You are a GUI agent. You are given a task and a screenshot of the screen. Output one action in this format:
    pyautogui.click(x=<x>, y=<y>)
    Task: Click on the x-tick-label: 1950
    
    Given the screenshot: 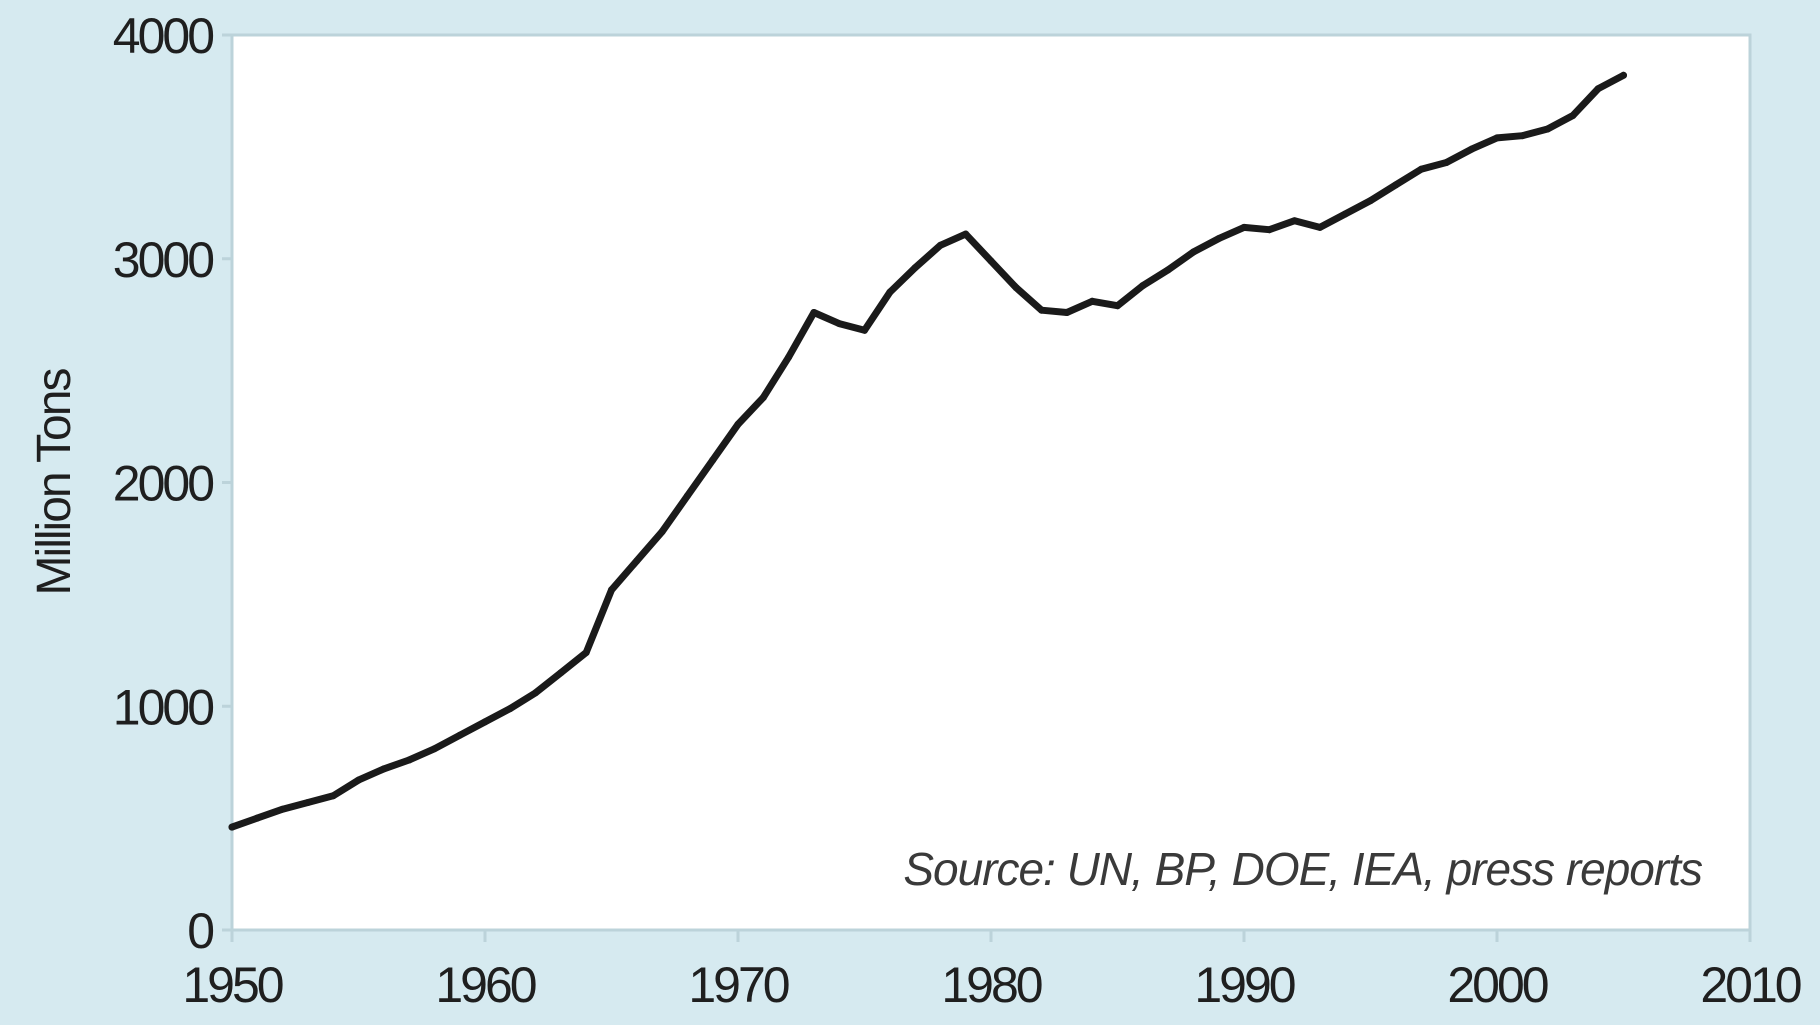 What is the action you would take?
    pyautogui.click(x=232, y=985)
    